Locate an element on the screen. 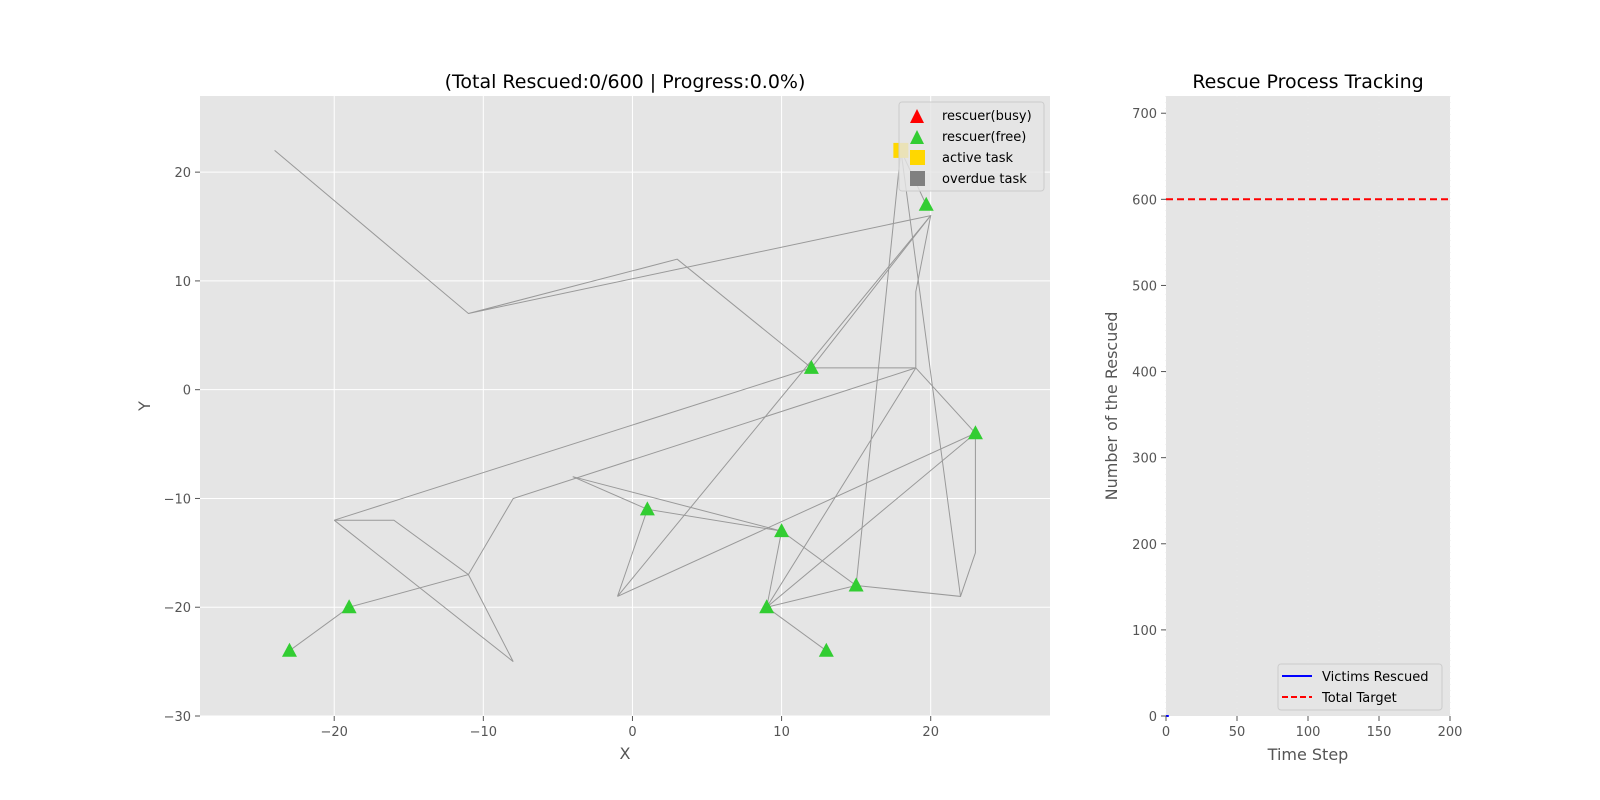 The width and height of the screenshot is (1600, 800). legend-entry-busy: rescuer(busy) is located at coordinates (971, 116).